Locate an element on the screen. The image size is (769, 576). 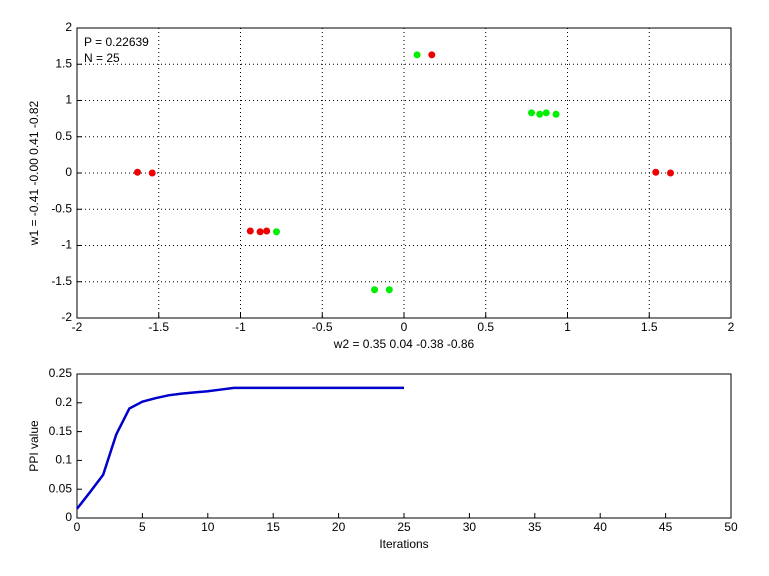
x-tick-label: 50 is located at coordinates (731, 527).